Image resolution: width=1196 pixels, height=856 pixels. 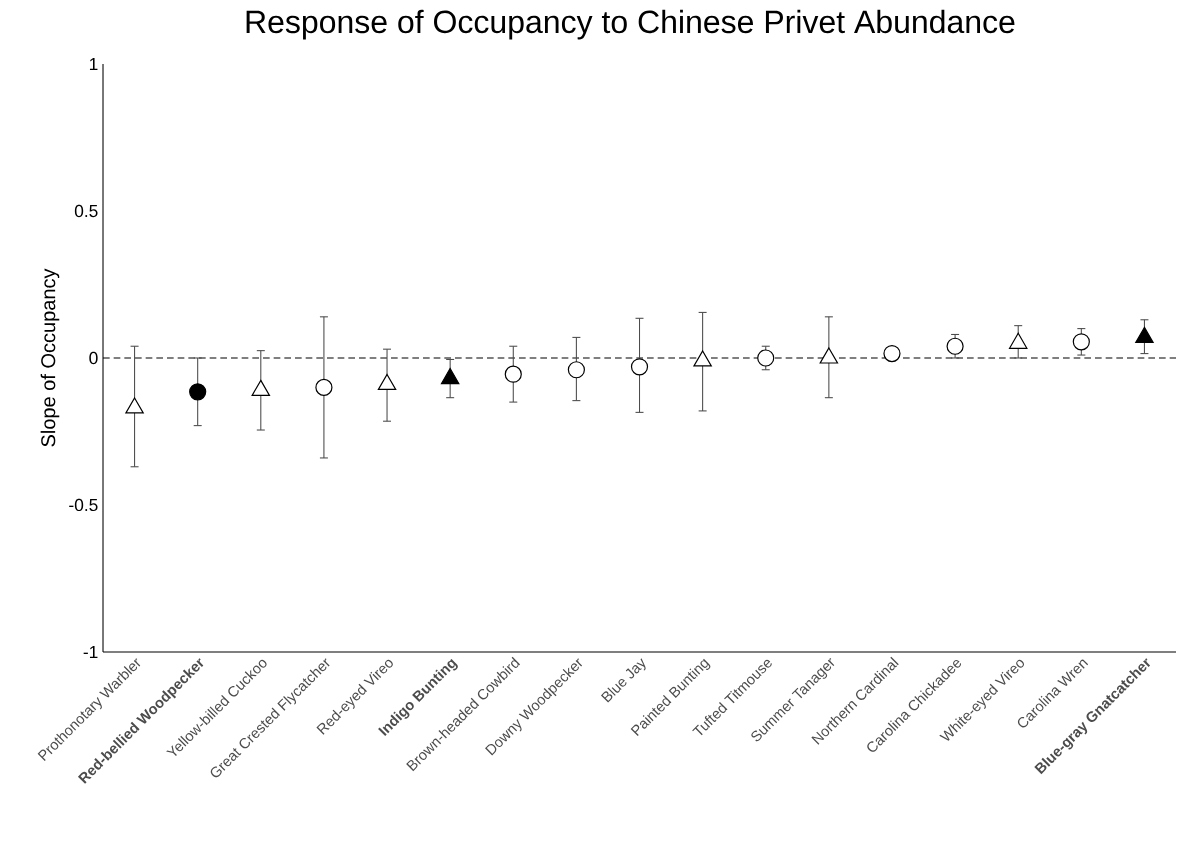 What do you see at coordinates (83, 505) in the screenshot?
I see `y-tick-label: -0.5` at bounding box center [83, 505].